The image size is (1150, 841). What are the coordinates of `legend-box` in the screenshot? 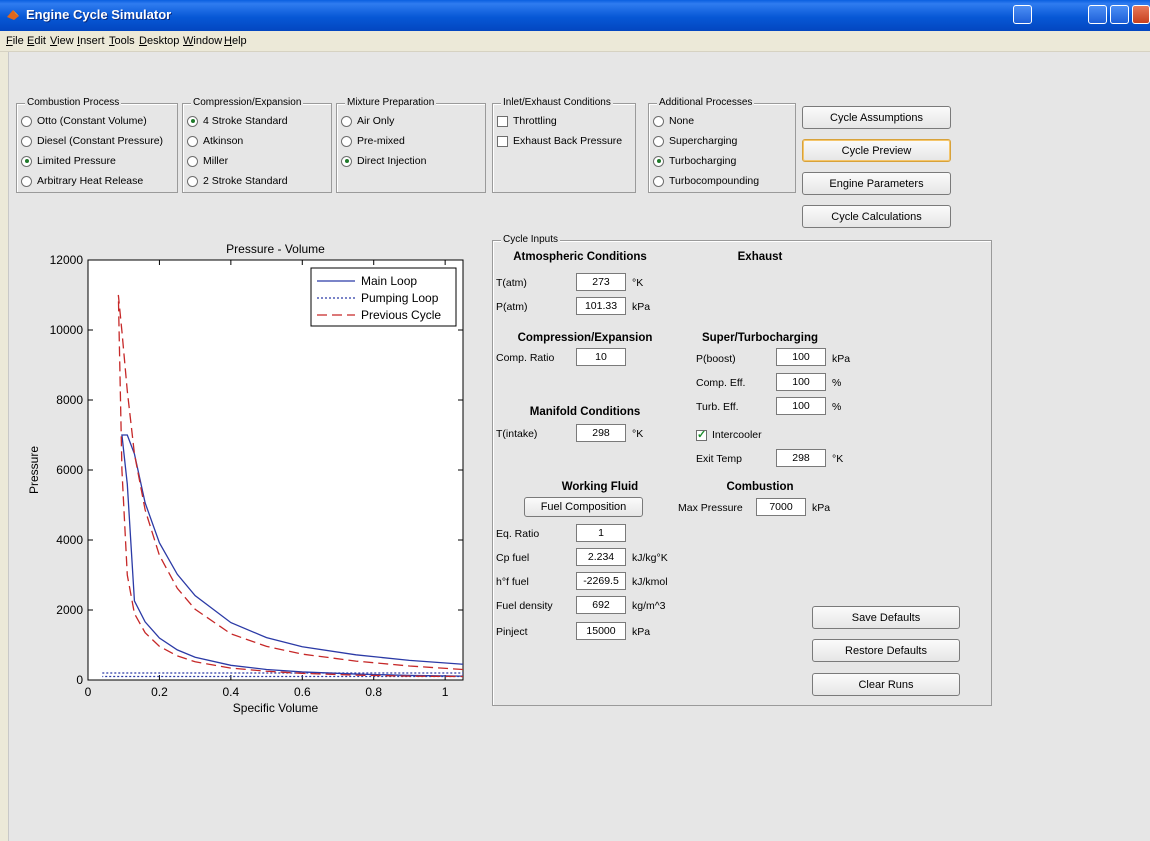 It's located at (383, 297).